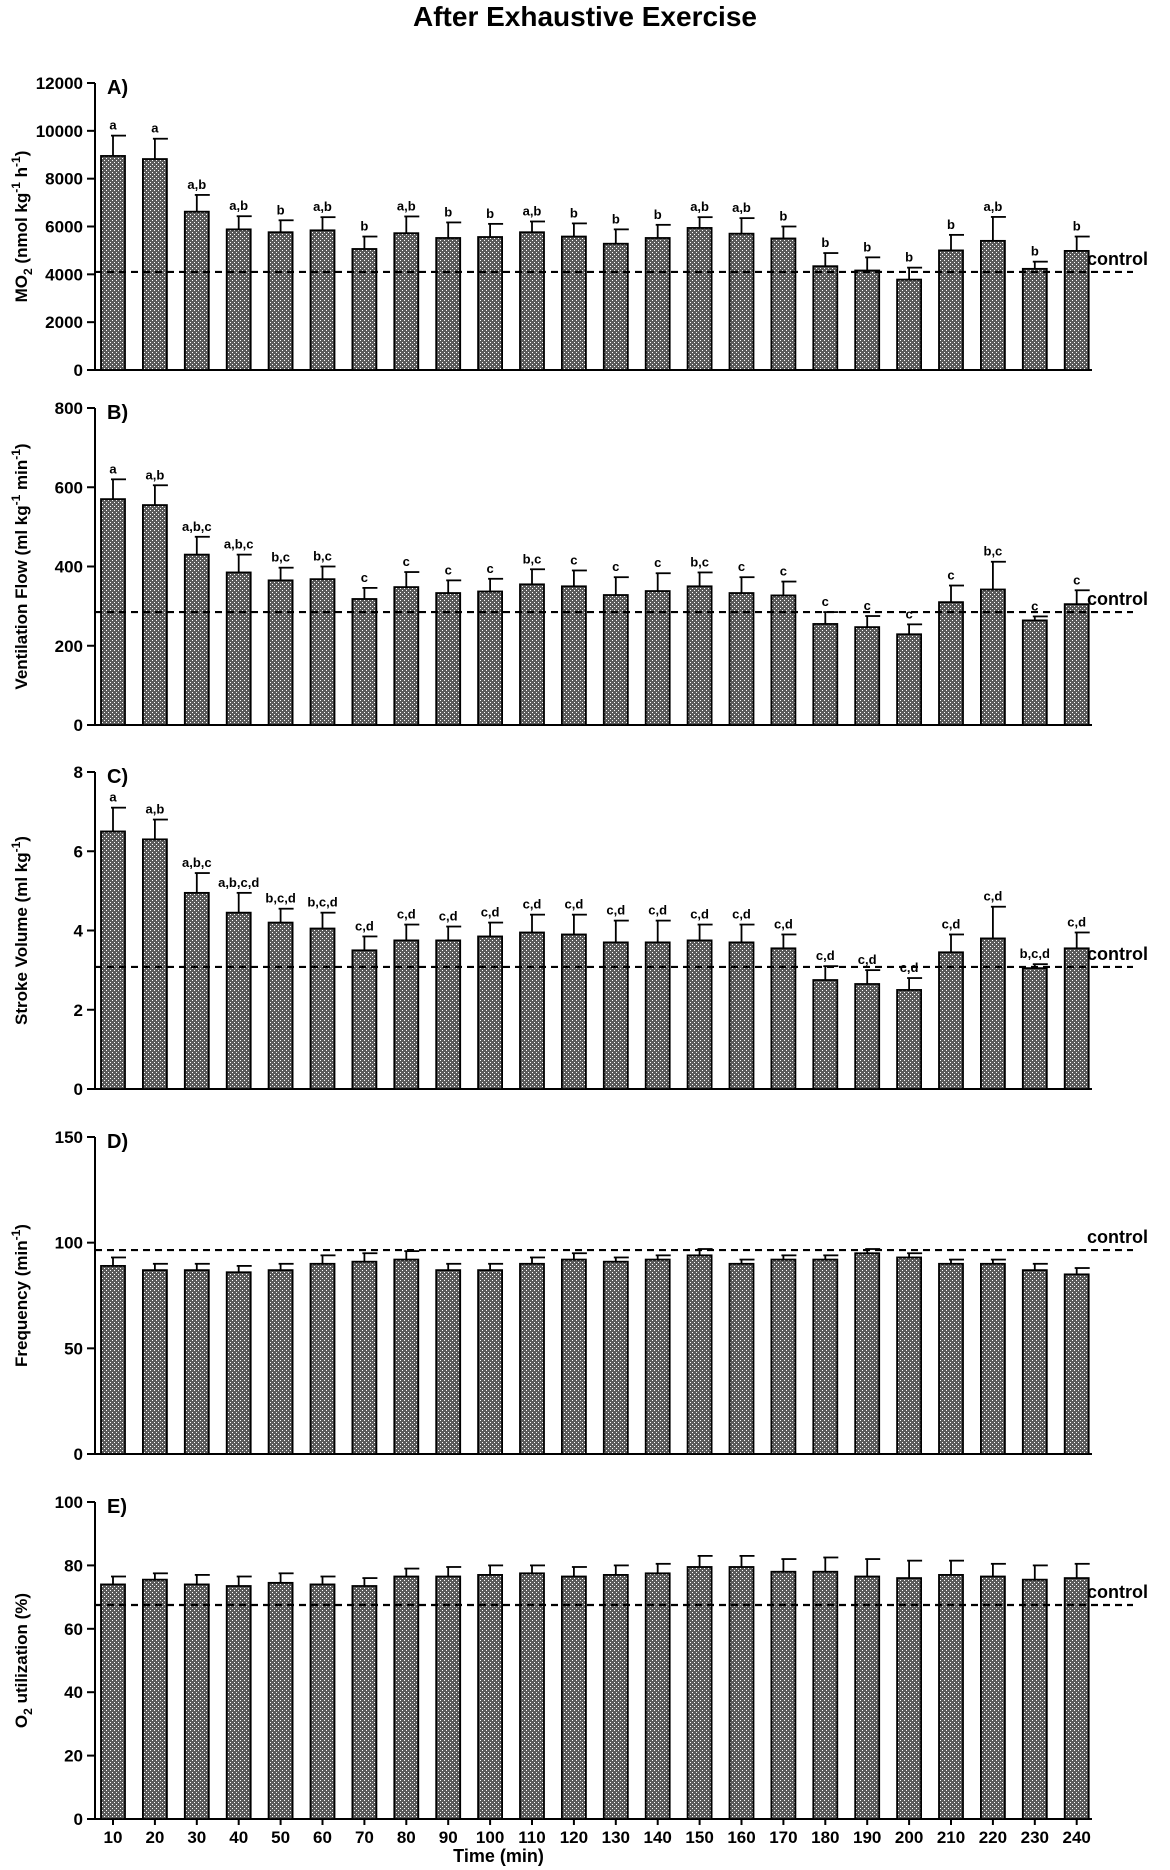 The height and width of the screenshot is (1870, 1170). Describe the element at coordinates (1077, 1837) in the screenshot. I see `x-tick-label: 240` at that location.